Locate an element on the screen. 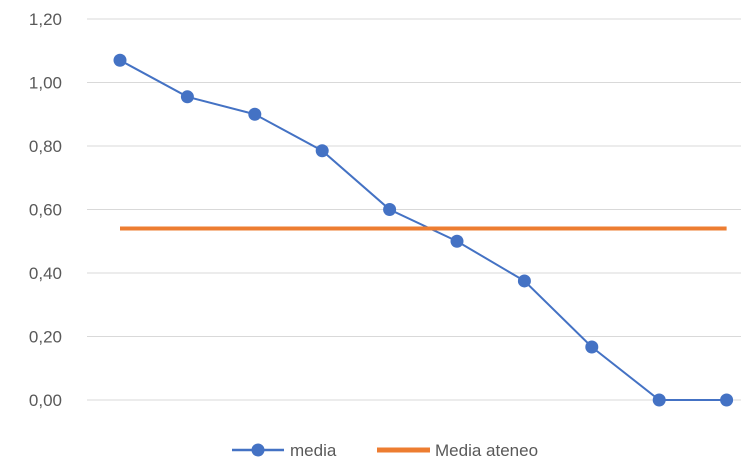 The width and height of the screenshot is (741, 462). y-axis: 0,00 0,20 0,40 0,60 0,80 1,00 1,20 is located at coordinates (45, 210).